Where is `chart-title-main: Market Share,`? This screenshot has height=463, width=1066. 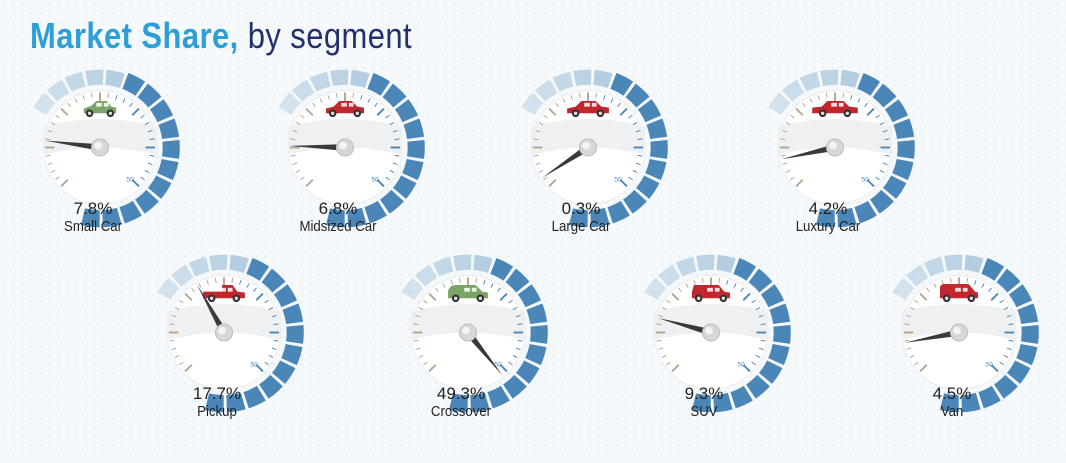 chart-title-main: Market Share, is located at coordinates (134, 35).